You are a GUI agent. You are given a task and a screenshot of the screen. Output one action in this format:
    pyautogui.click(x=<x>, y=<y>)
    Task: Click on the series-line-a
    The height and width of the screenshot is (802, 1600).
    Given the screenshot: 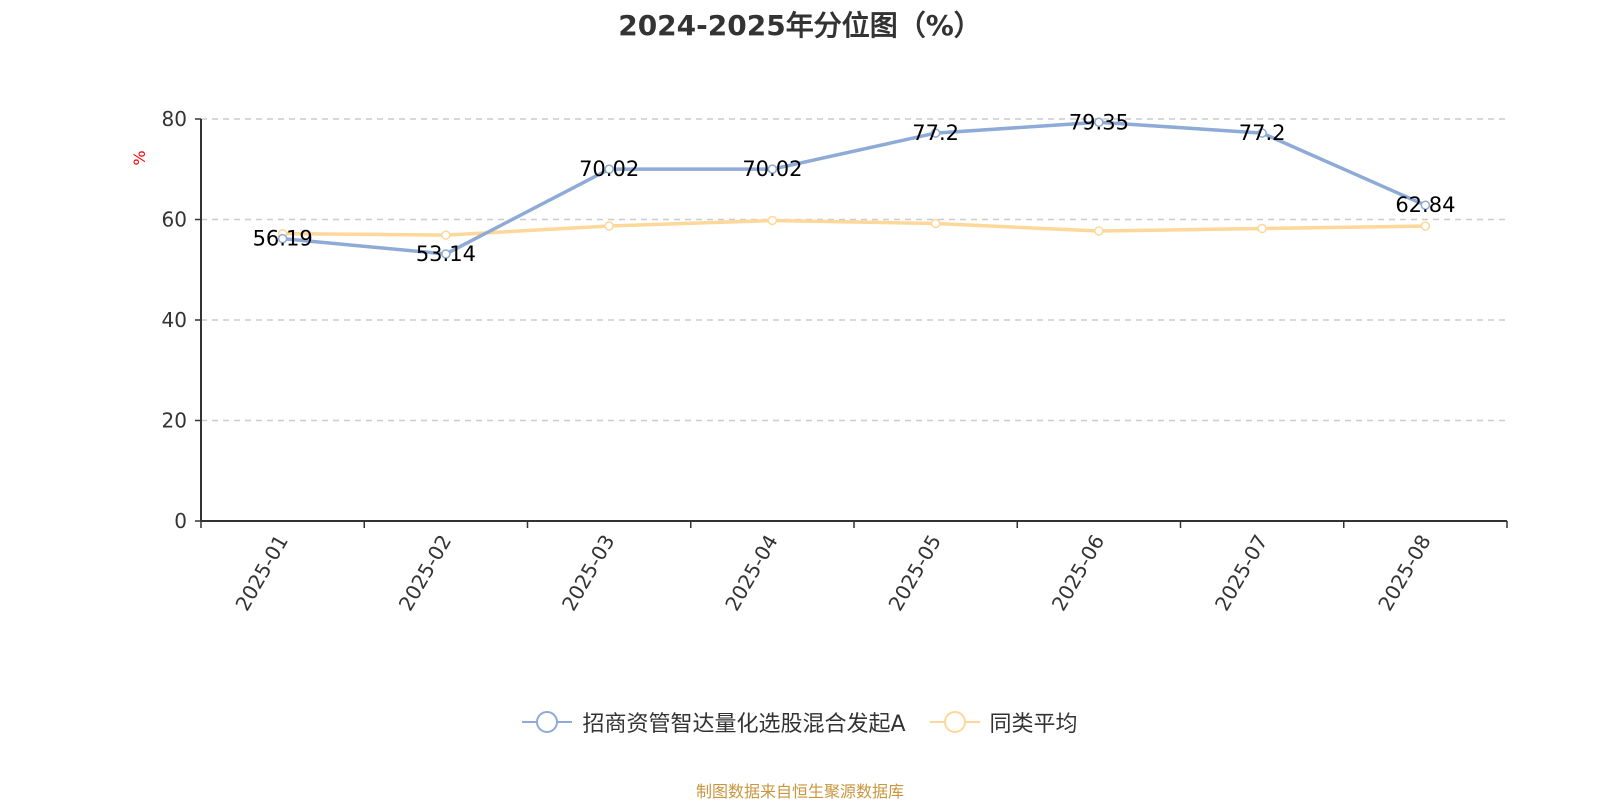 What is the action you would take?
    pyautogui.click(x=854, y=188)
    